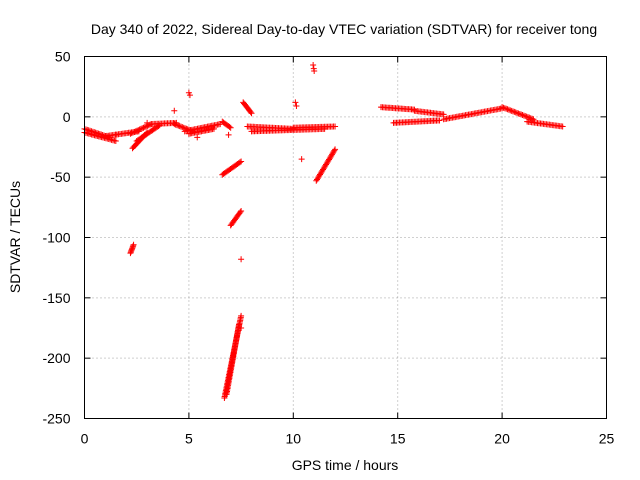  What do you see at coordinates (67, 117) in the screenshot?
I see `y-tick-label: 0` at bounding box center [67, 117].